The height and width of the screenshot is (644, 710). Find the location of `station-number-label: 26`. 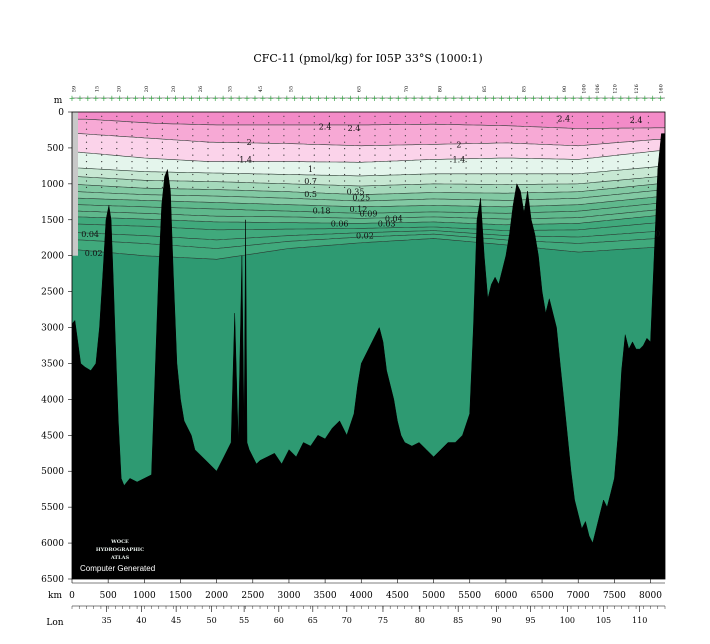

station-number-label: 26 is located at coordinates (201, 89).